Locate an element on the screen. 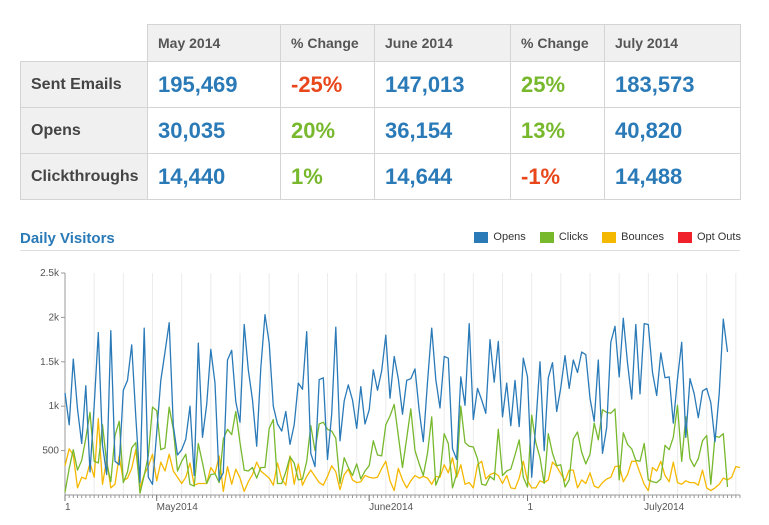  cell-change: 20% is located at coordinates (327, 130).